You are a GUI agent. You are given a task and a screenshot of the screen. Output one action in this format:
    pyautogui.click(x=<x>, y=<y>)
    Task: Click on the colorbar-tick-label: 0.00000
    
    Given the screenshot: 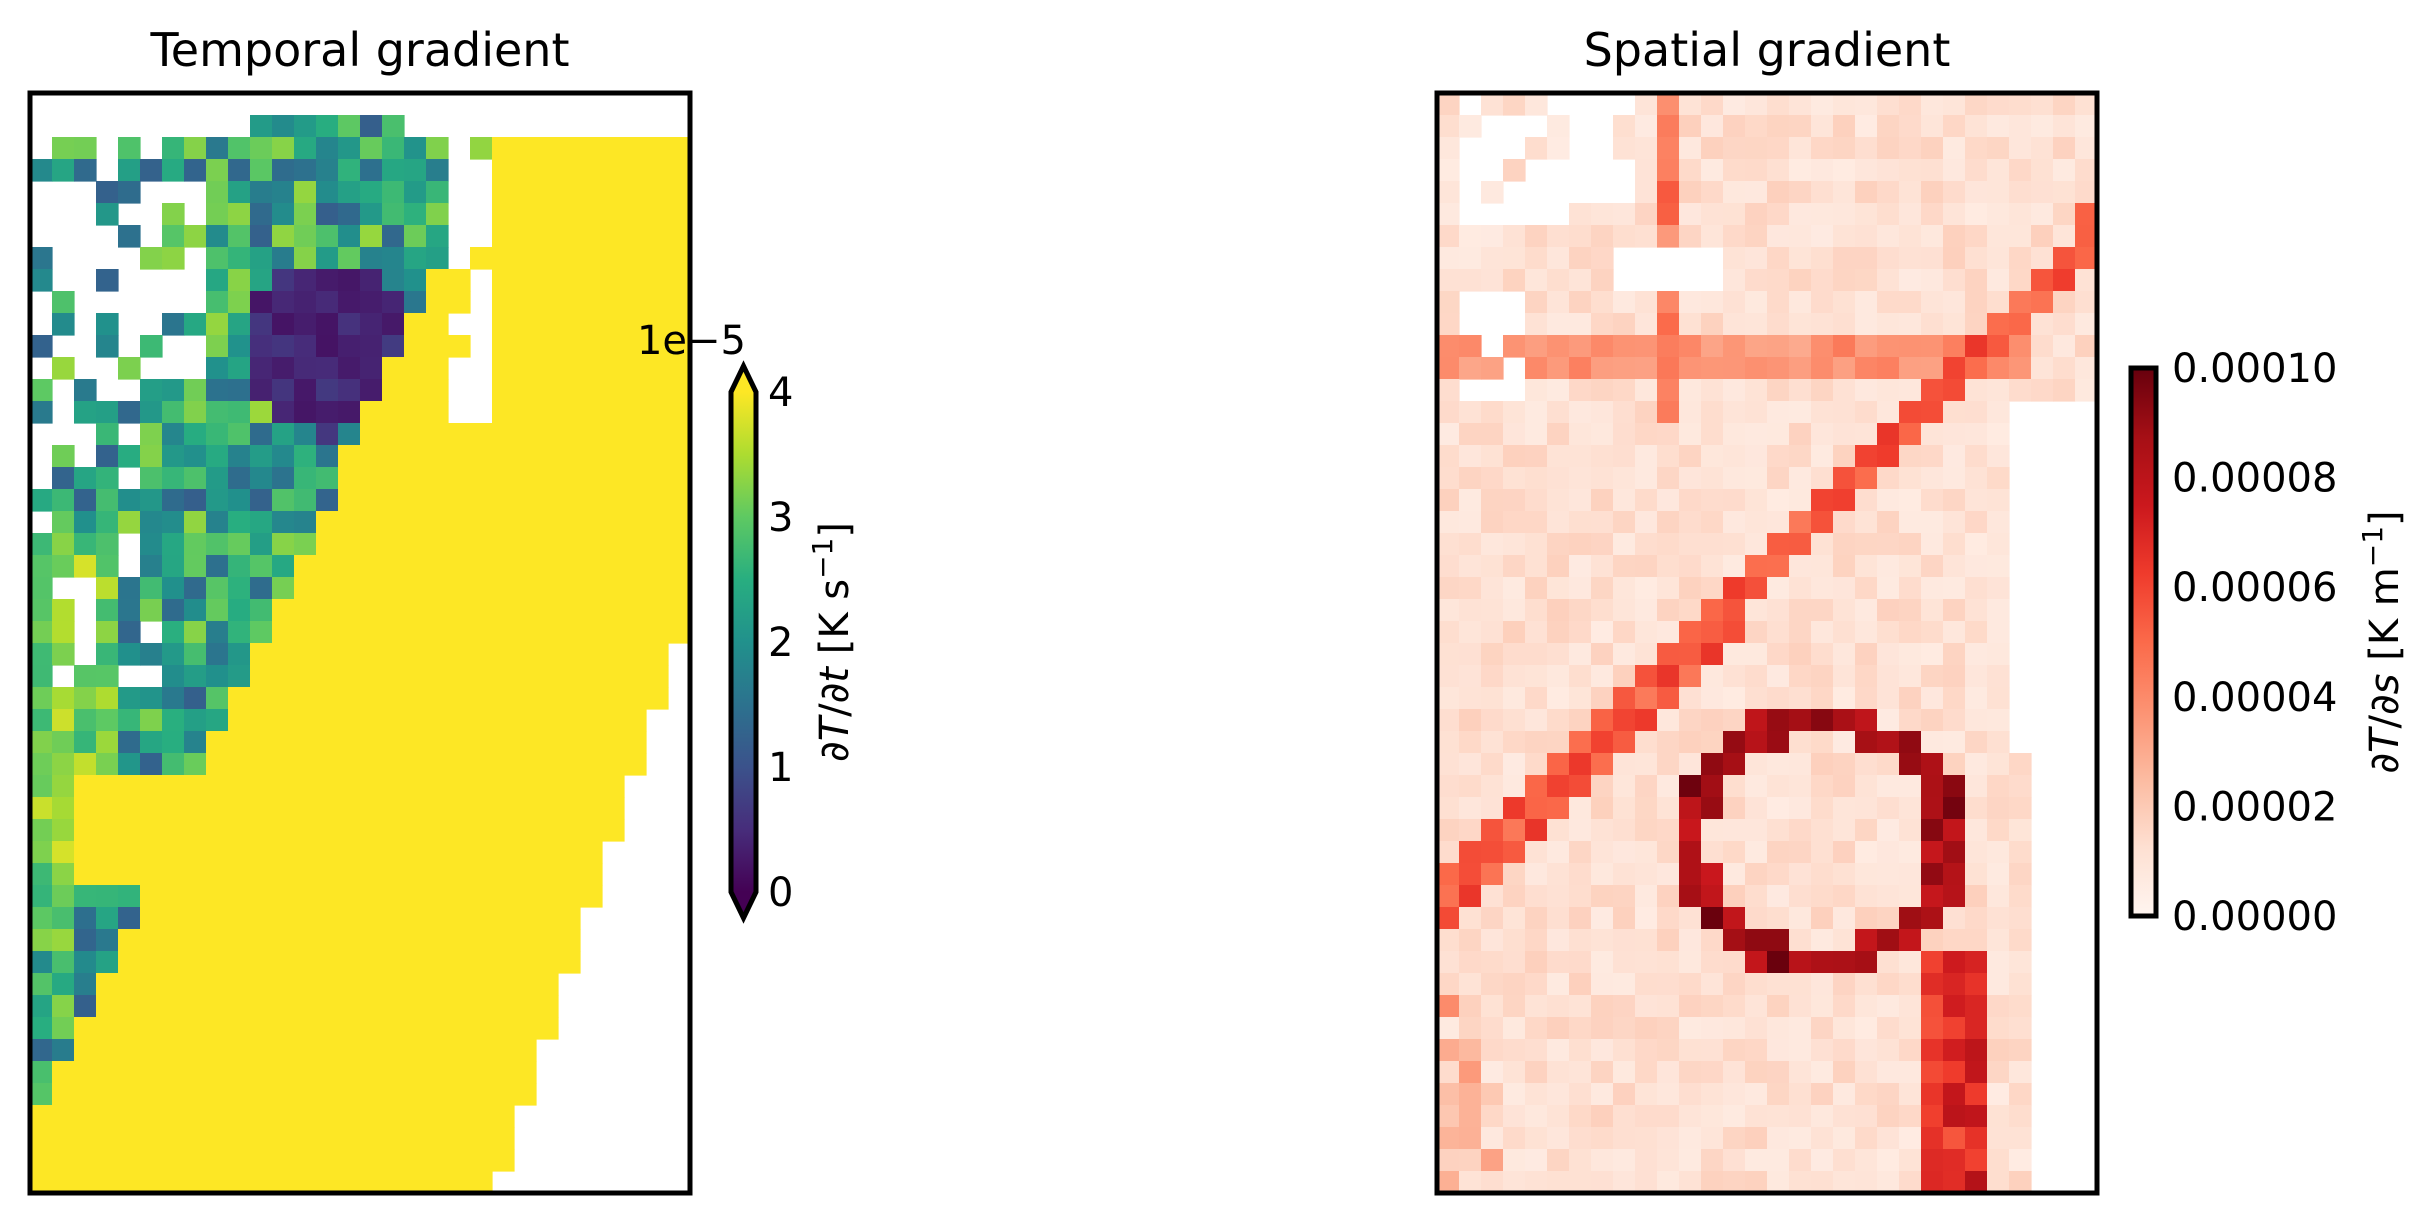 What is the action you would take?
    pyautogui.click(x=2254, y=917)
    